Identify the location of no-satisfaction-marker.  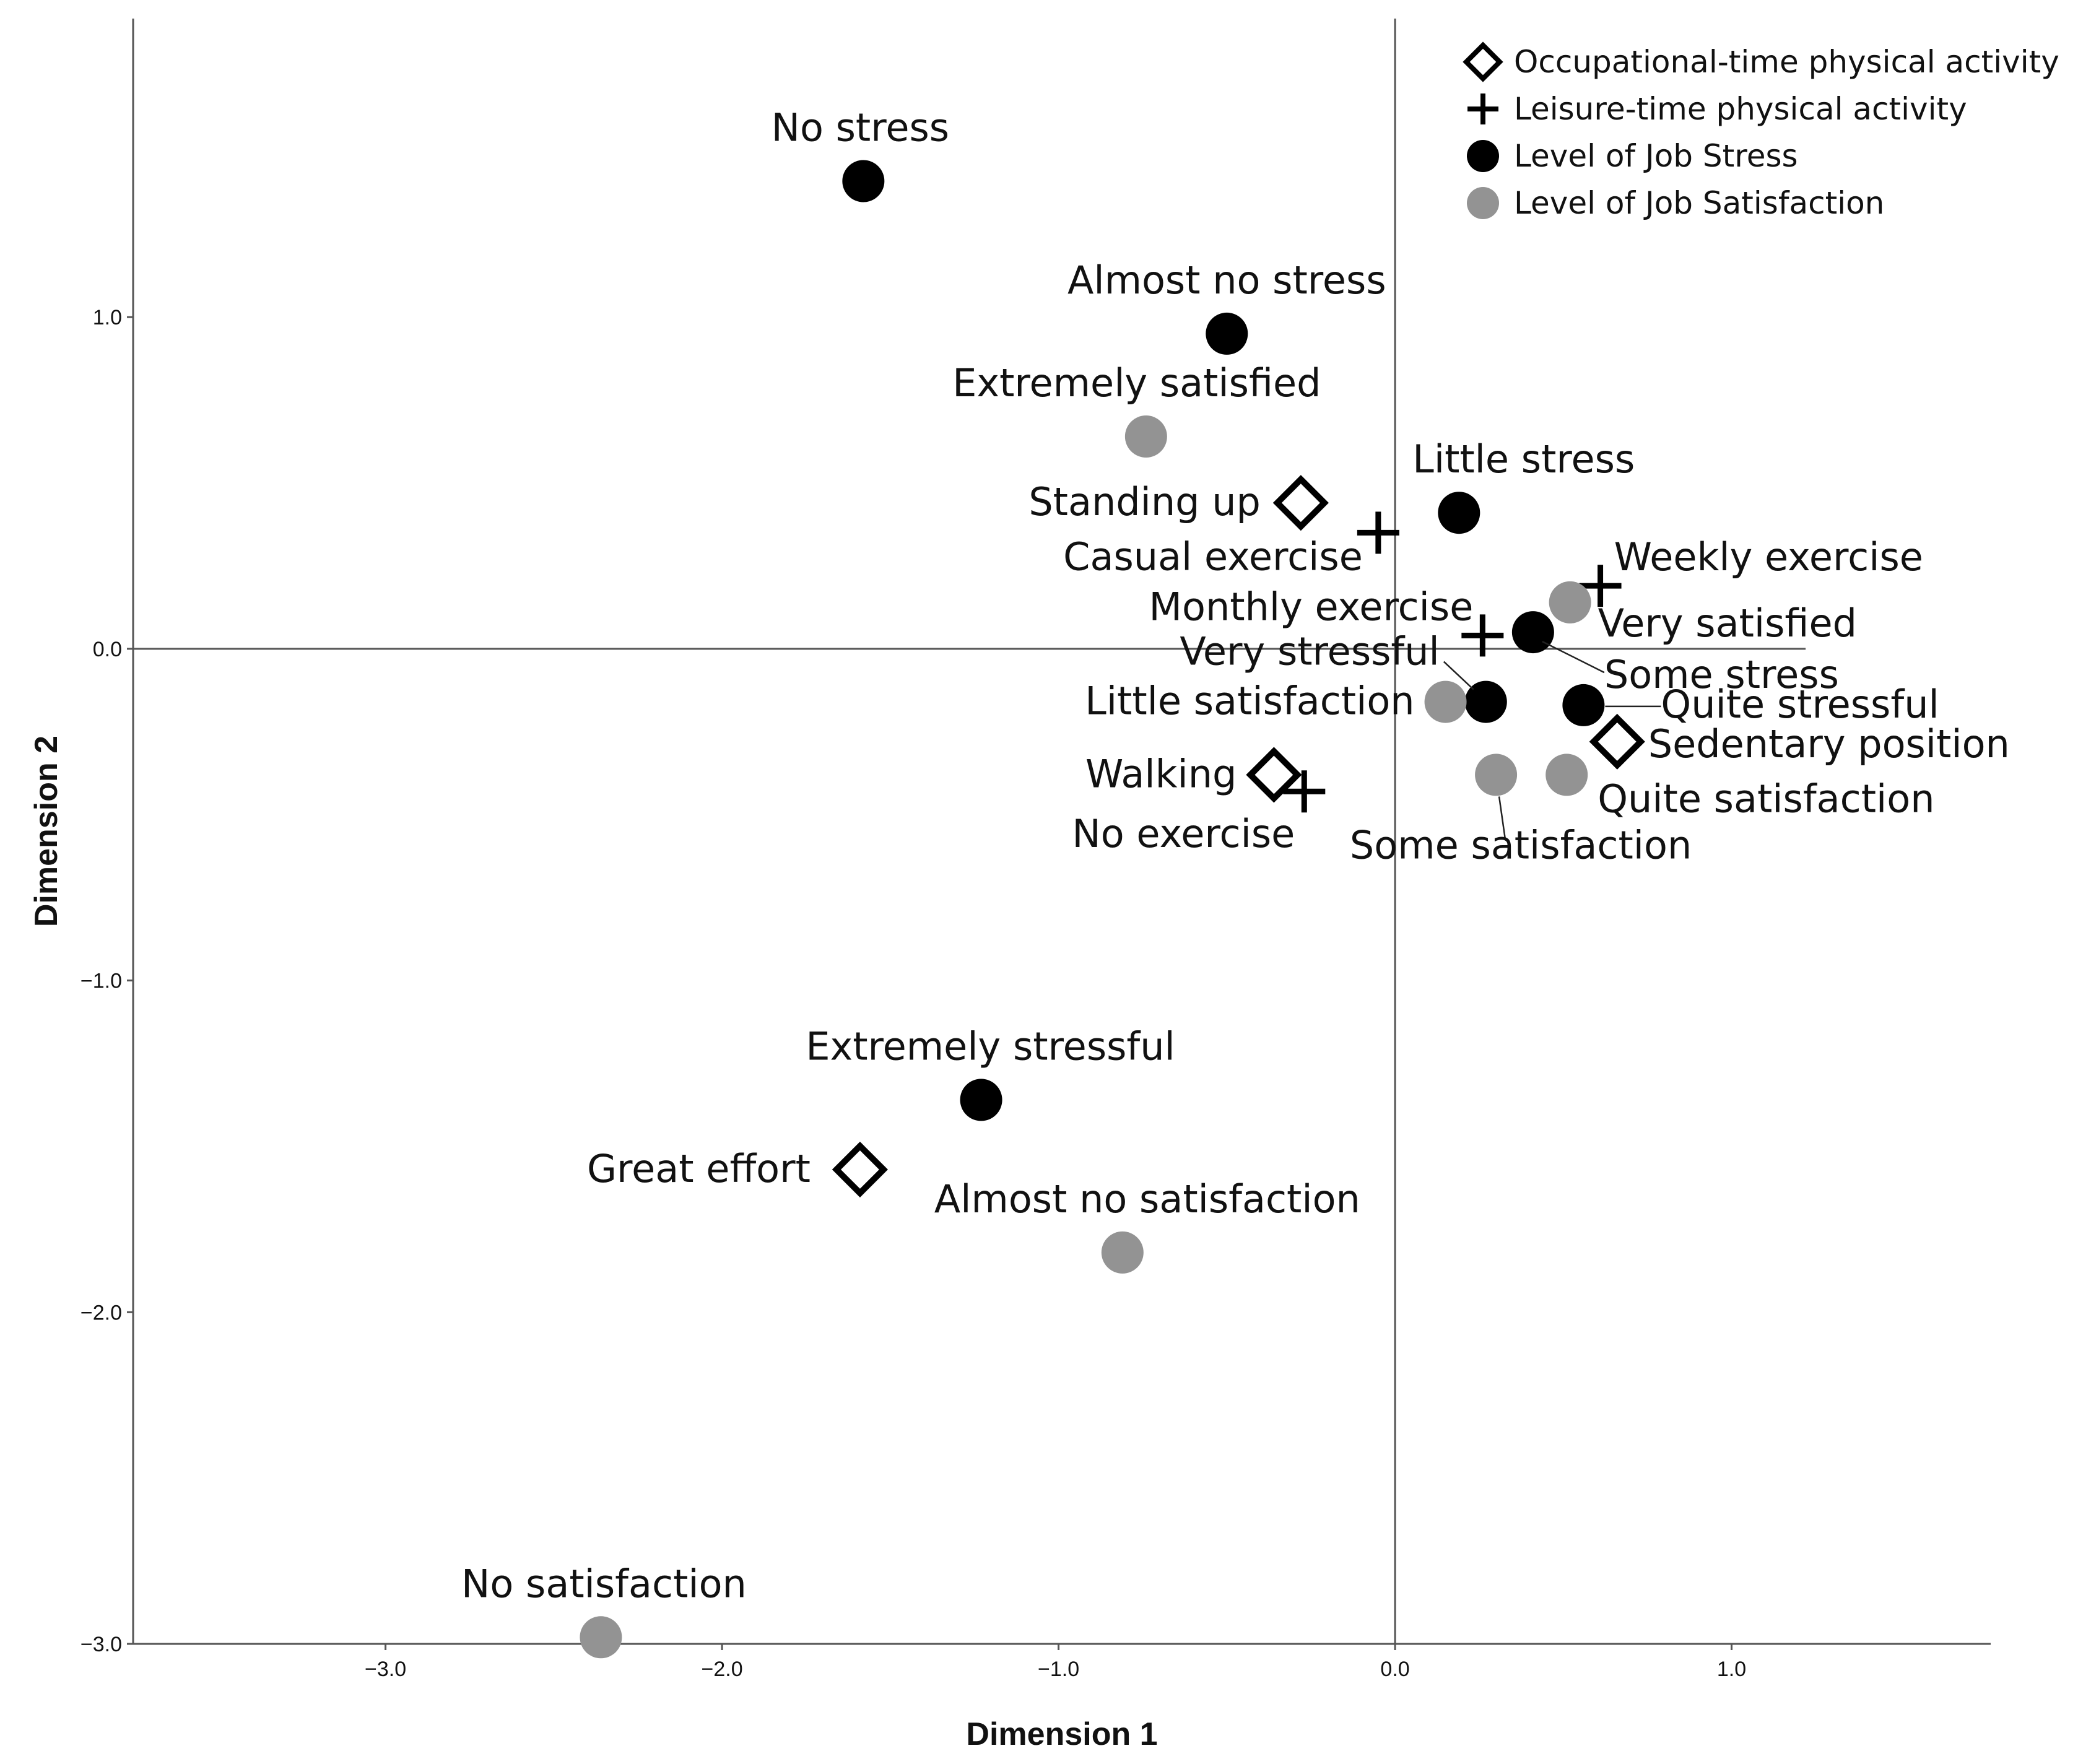
(601, 1637).